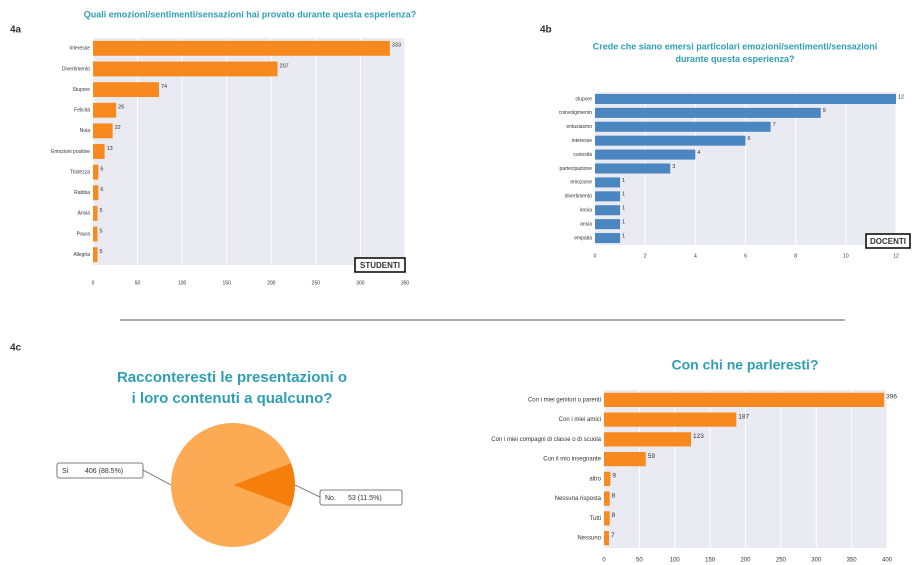 This screenshot has height=565, width=921. Describe the element at coordinates (888, 241) in the screenshot. I see `badge-box` at that location.